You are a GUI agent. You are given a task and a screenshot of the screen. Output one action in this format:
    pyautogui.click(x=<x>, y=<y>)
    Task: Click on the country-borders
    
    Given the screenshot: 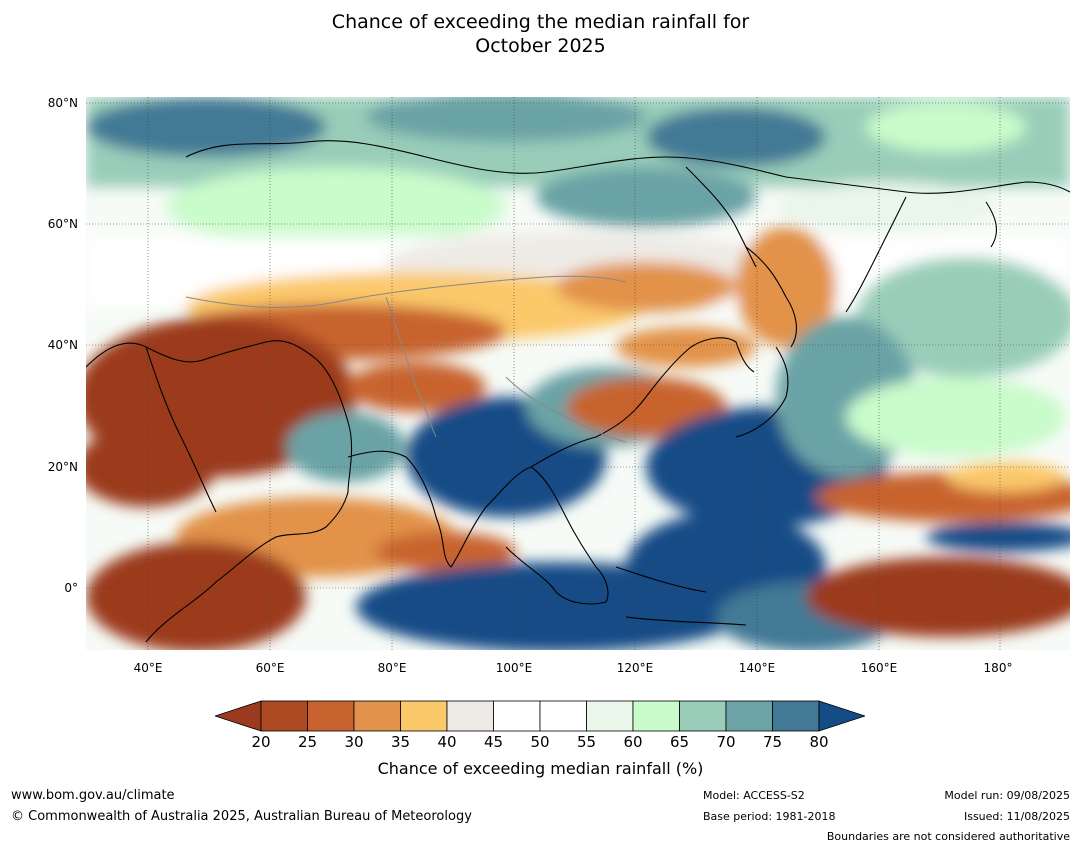 What is the action you would take?
    pyautogui.click(x=406, y=359)
    